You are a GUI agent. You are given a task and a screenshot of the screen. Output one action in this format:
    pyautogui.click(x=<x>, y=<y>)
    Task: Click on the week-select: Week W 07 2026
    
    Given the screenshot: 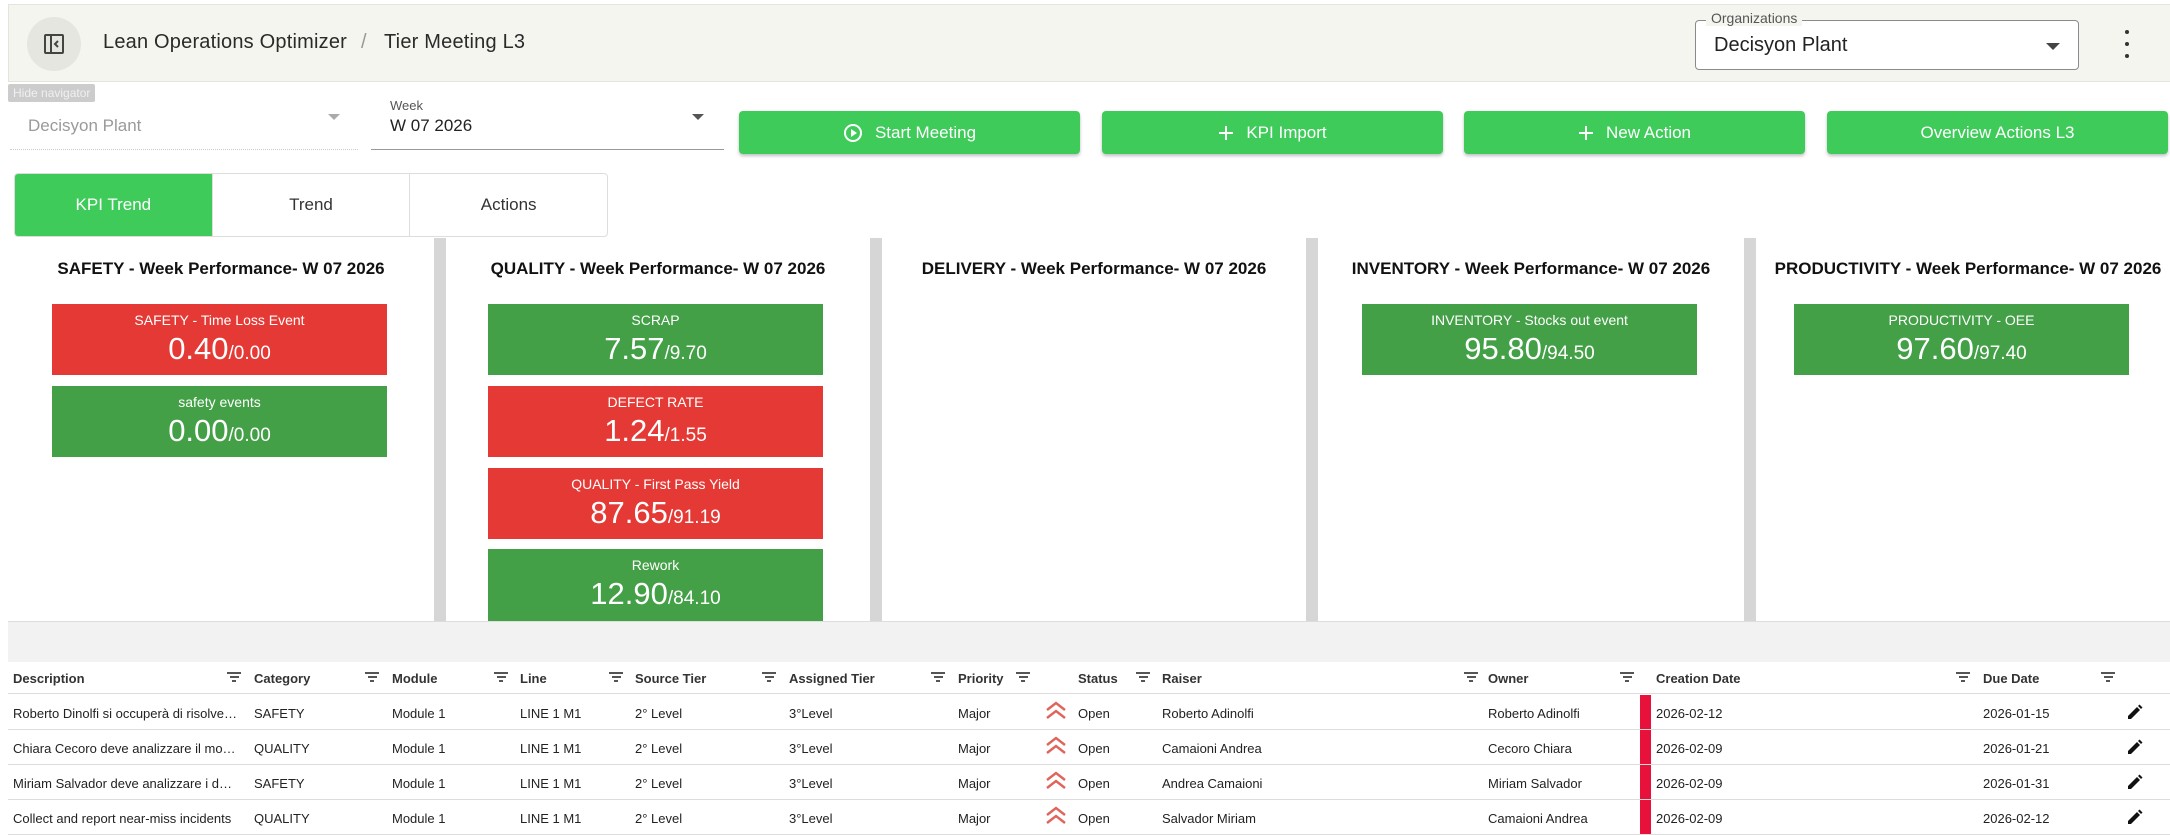 What is the action you would take?
    pyautogui.click(x=547, y=121)
    